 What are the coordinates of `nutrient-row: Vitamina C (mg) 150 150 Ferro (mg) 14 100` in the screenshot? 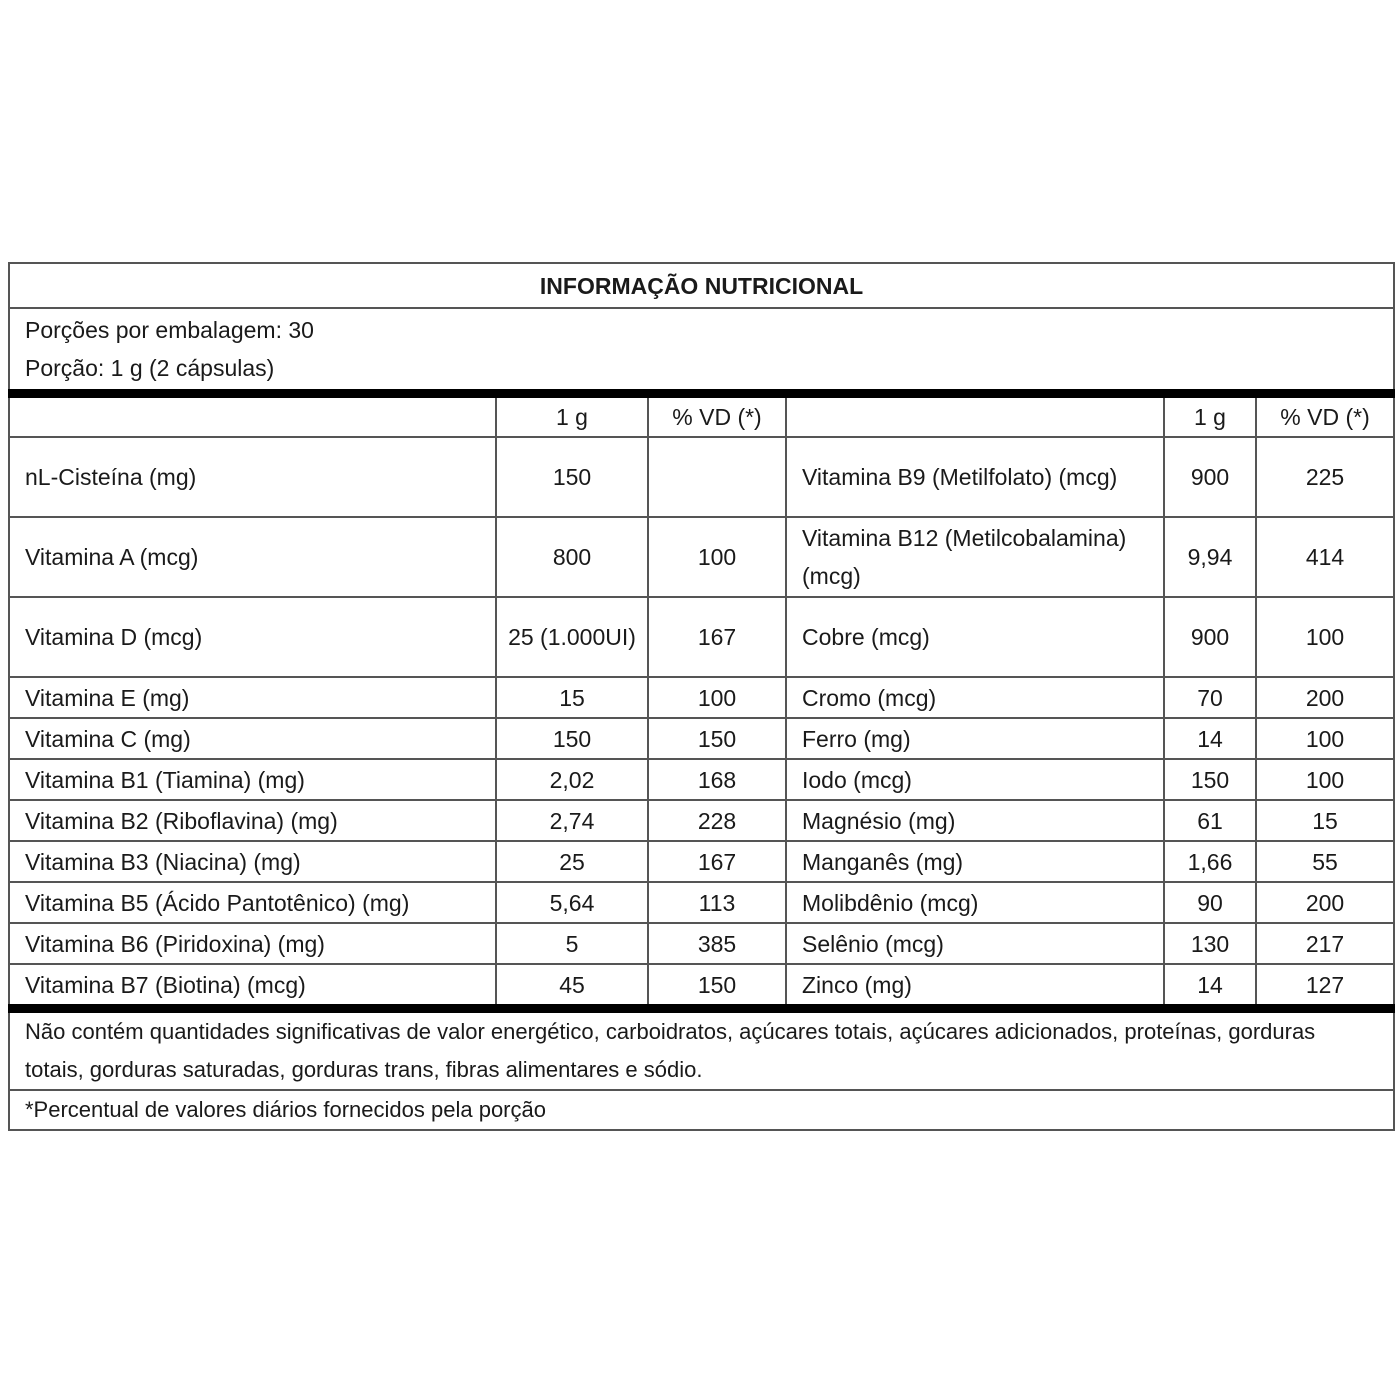 It's located at (702, 738).